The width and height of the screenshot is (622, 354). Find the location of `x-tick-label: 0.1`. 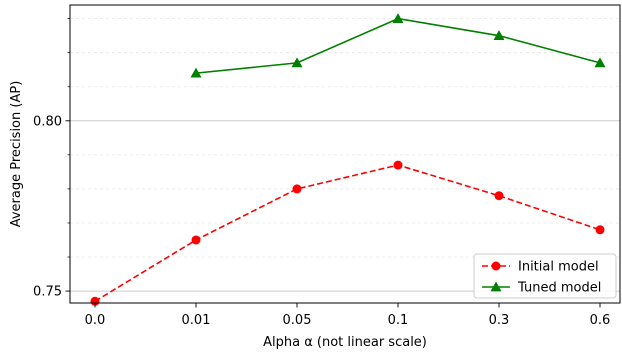

x-tick-label: 0.1 is located at coordinates (398, 320).